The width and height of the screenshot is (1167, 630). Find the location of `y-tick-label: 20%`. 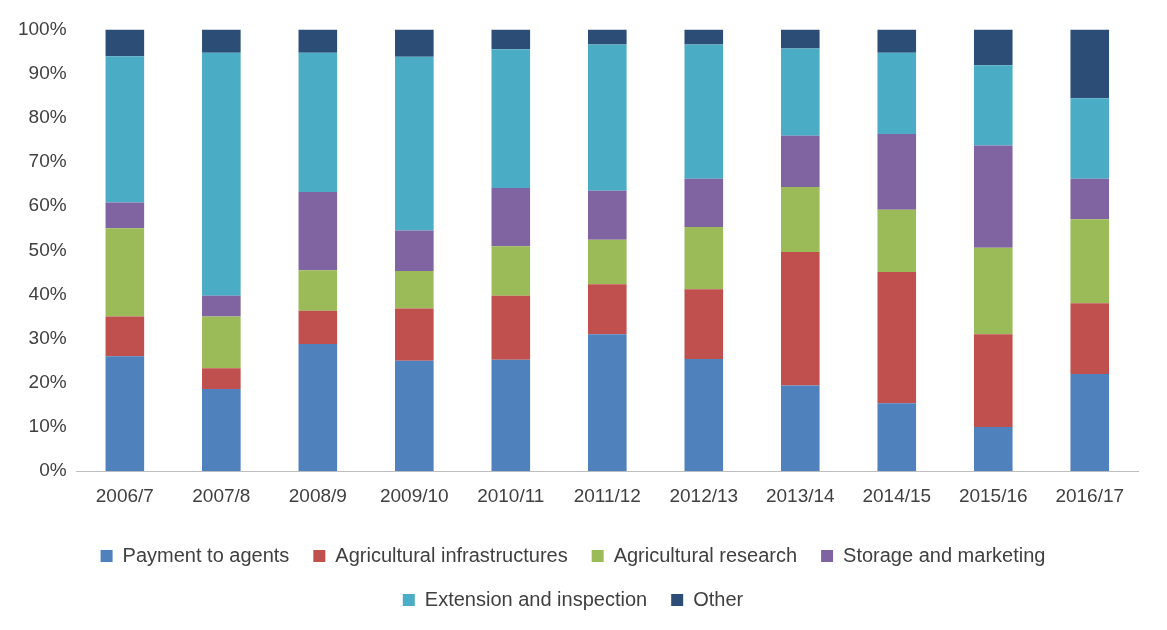

y-tick-label: 20% is located at coordinates (47, 382).